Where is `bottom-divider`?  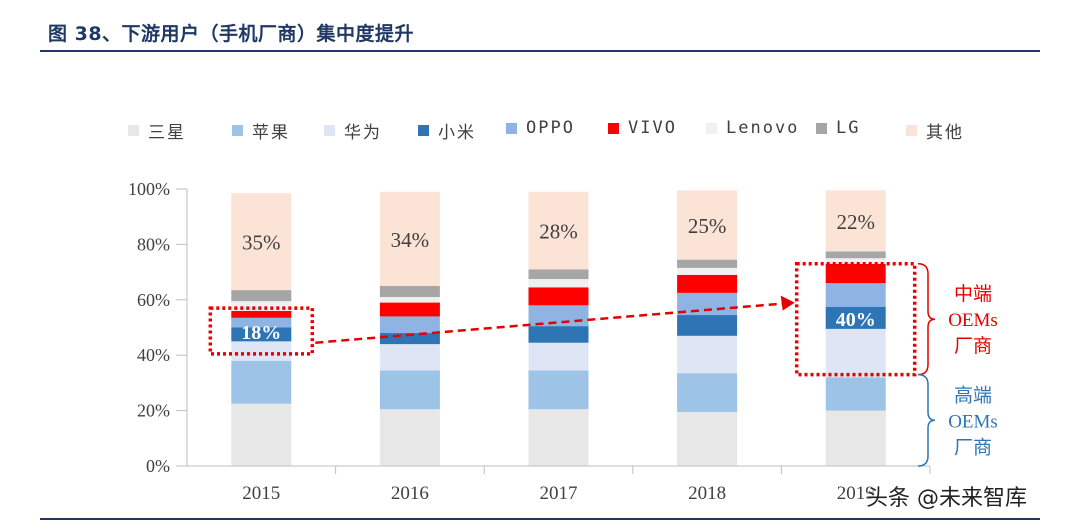
bottom-divider is located at coordinates (540, 519).